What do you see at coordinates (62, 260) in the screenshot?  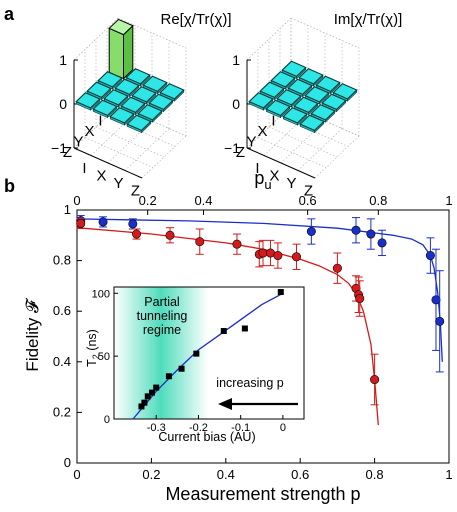 I see `y-tick-label: 0.8` at bounding box center [62, 260].